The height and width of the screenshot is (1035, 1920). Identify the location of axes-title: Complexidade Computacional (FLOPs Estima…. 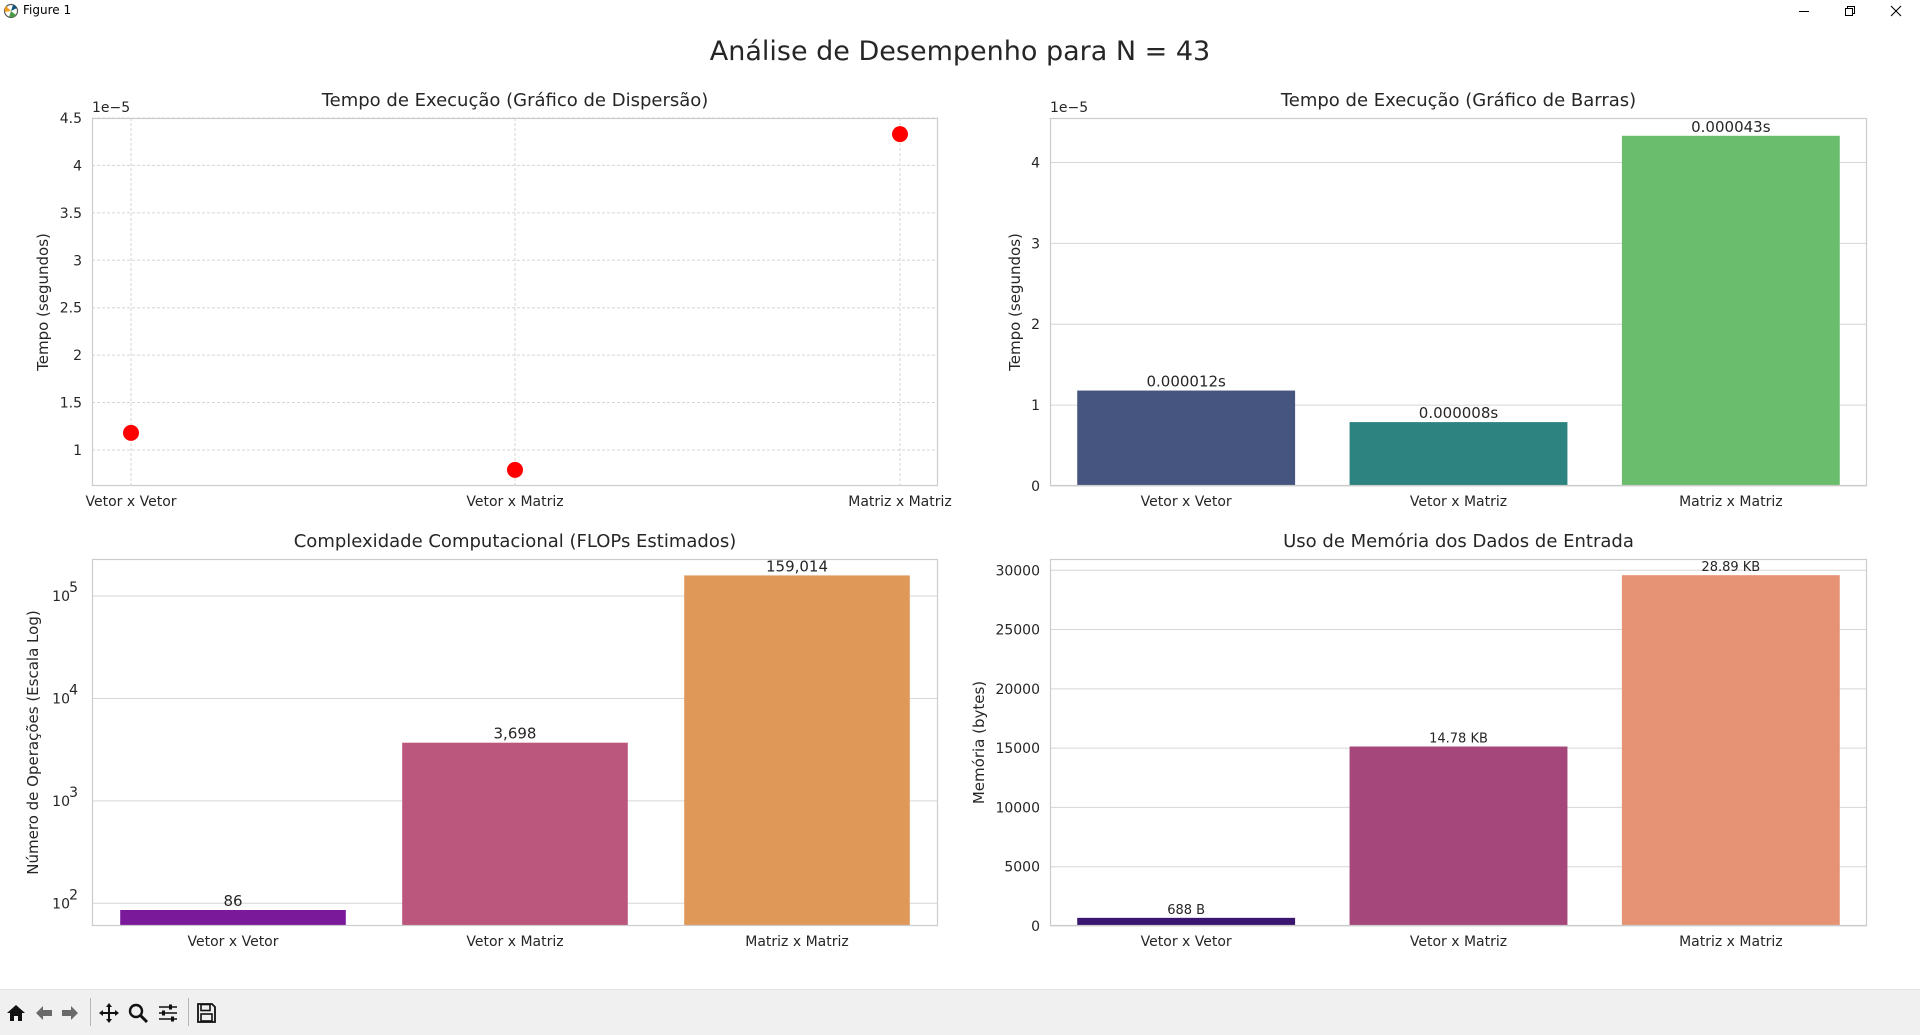
(515, 541).